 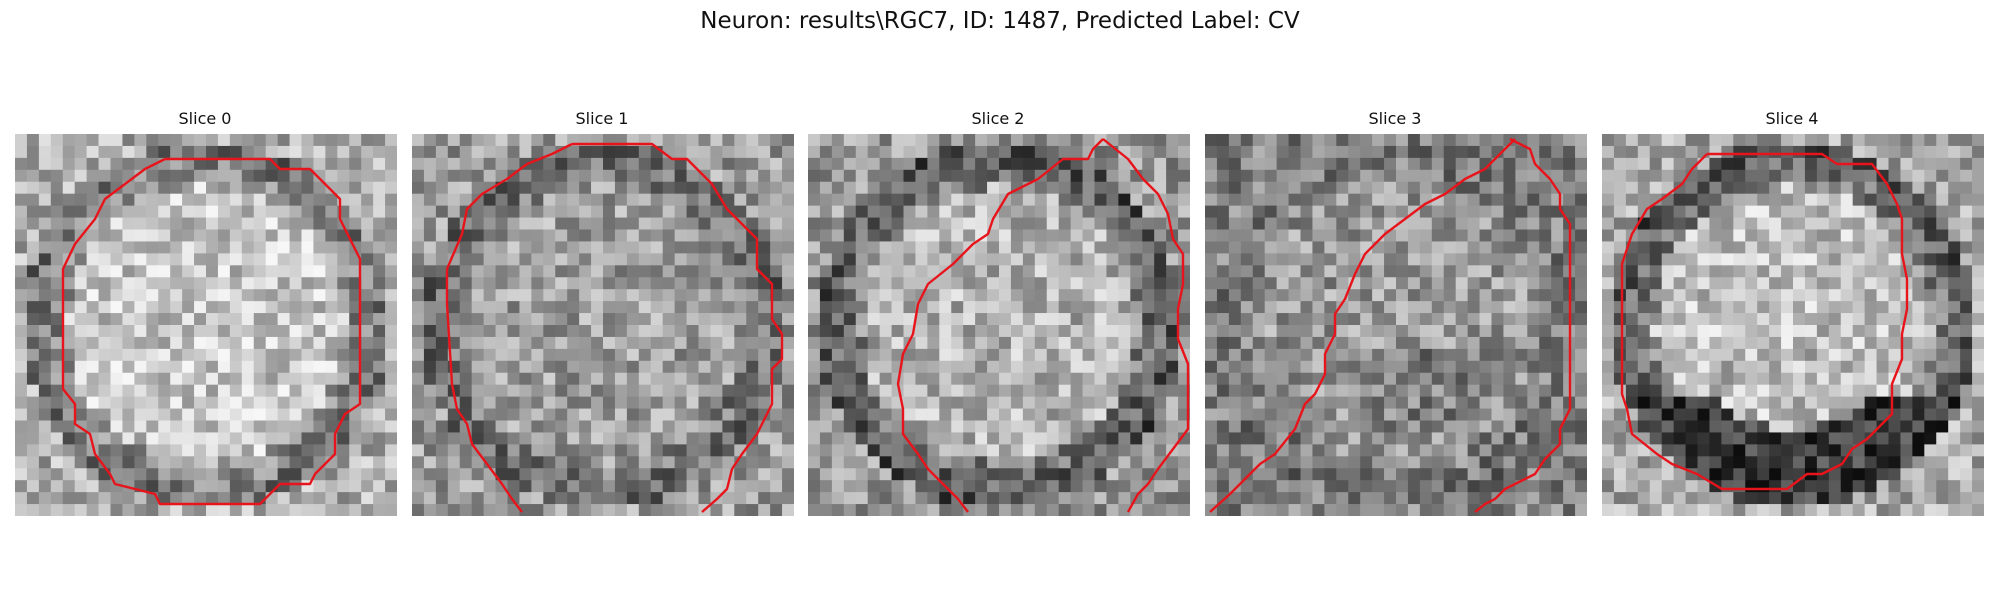 I want to click on slice-title: Slice 1, so click(x=602, y=118).